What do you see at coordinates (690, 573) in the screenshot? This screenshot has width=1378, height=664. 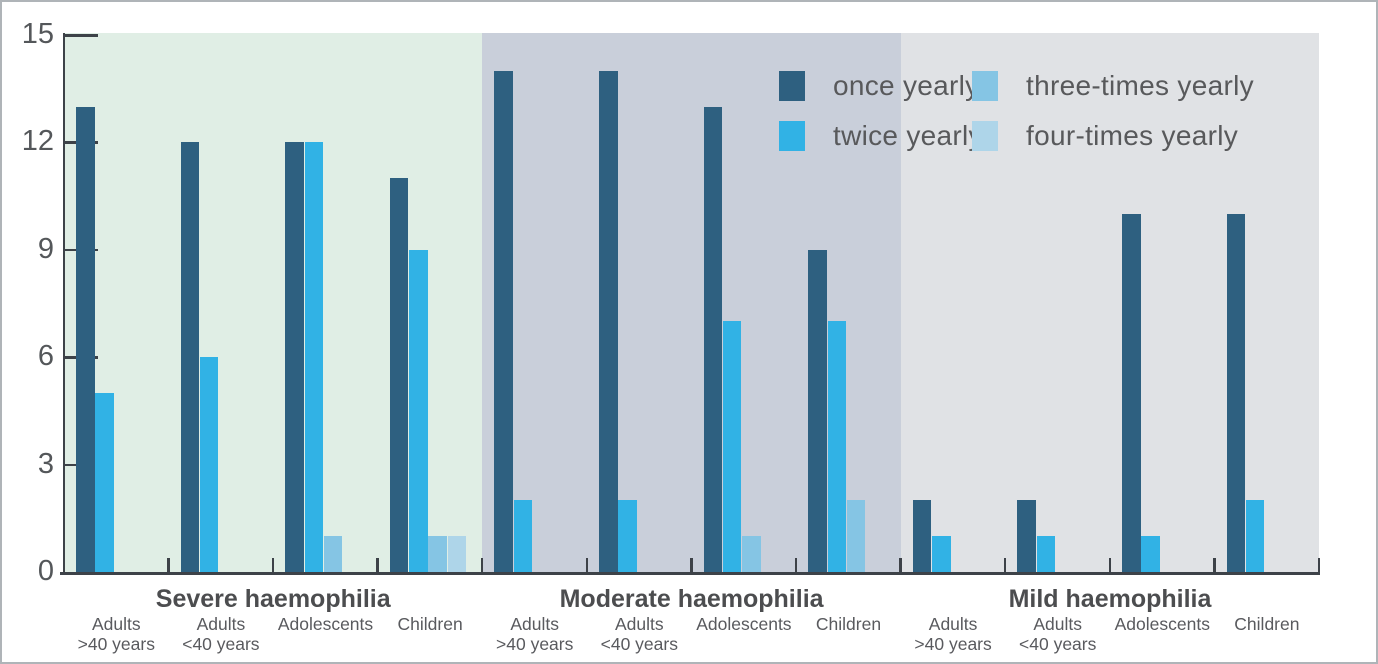 I see `x-axis-baseline` at bounding box center [690, 573].